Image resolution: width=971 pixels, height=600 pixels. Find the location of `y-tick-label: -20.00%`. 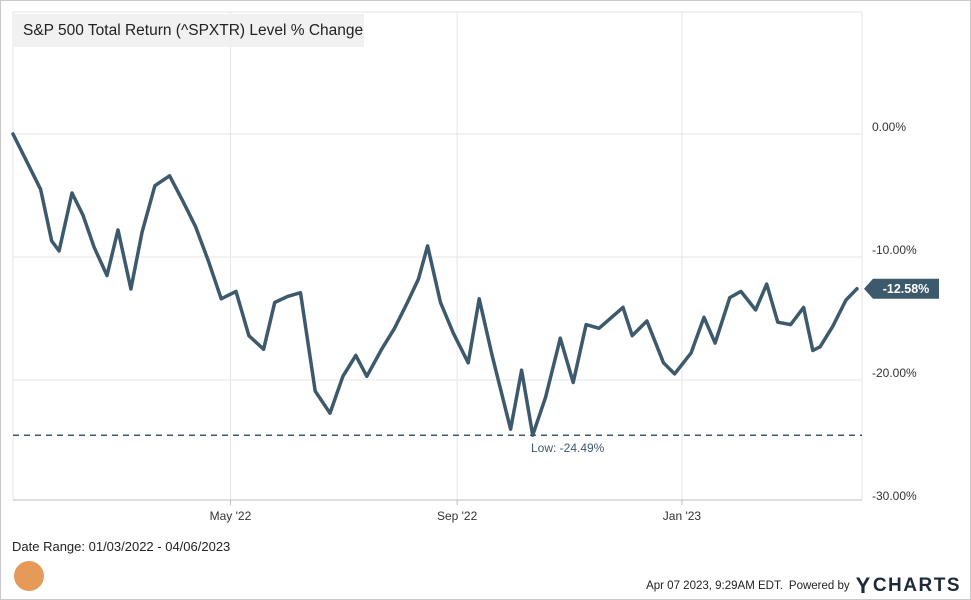

y-tick-label: -20.00% is located at coordinates (894, 373).